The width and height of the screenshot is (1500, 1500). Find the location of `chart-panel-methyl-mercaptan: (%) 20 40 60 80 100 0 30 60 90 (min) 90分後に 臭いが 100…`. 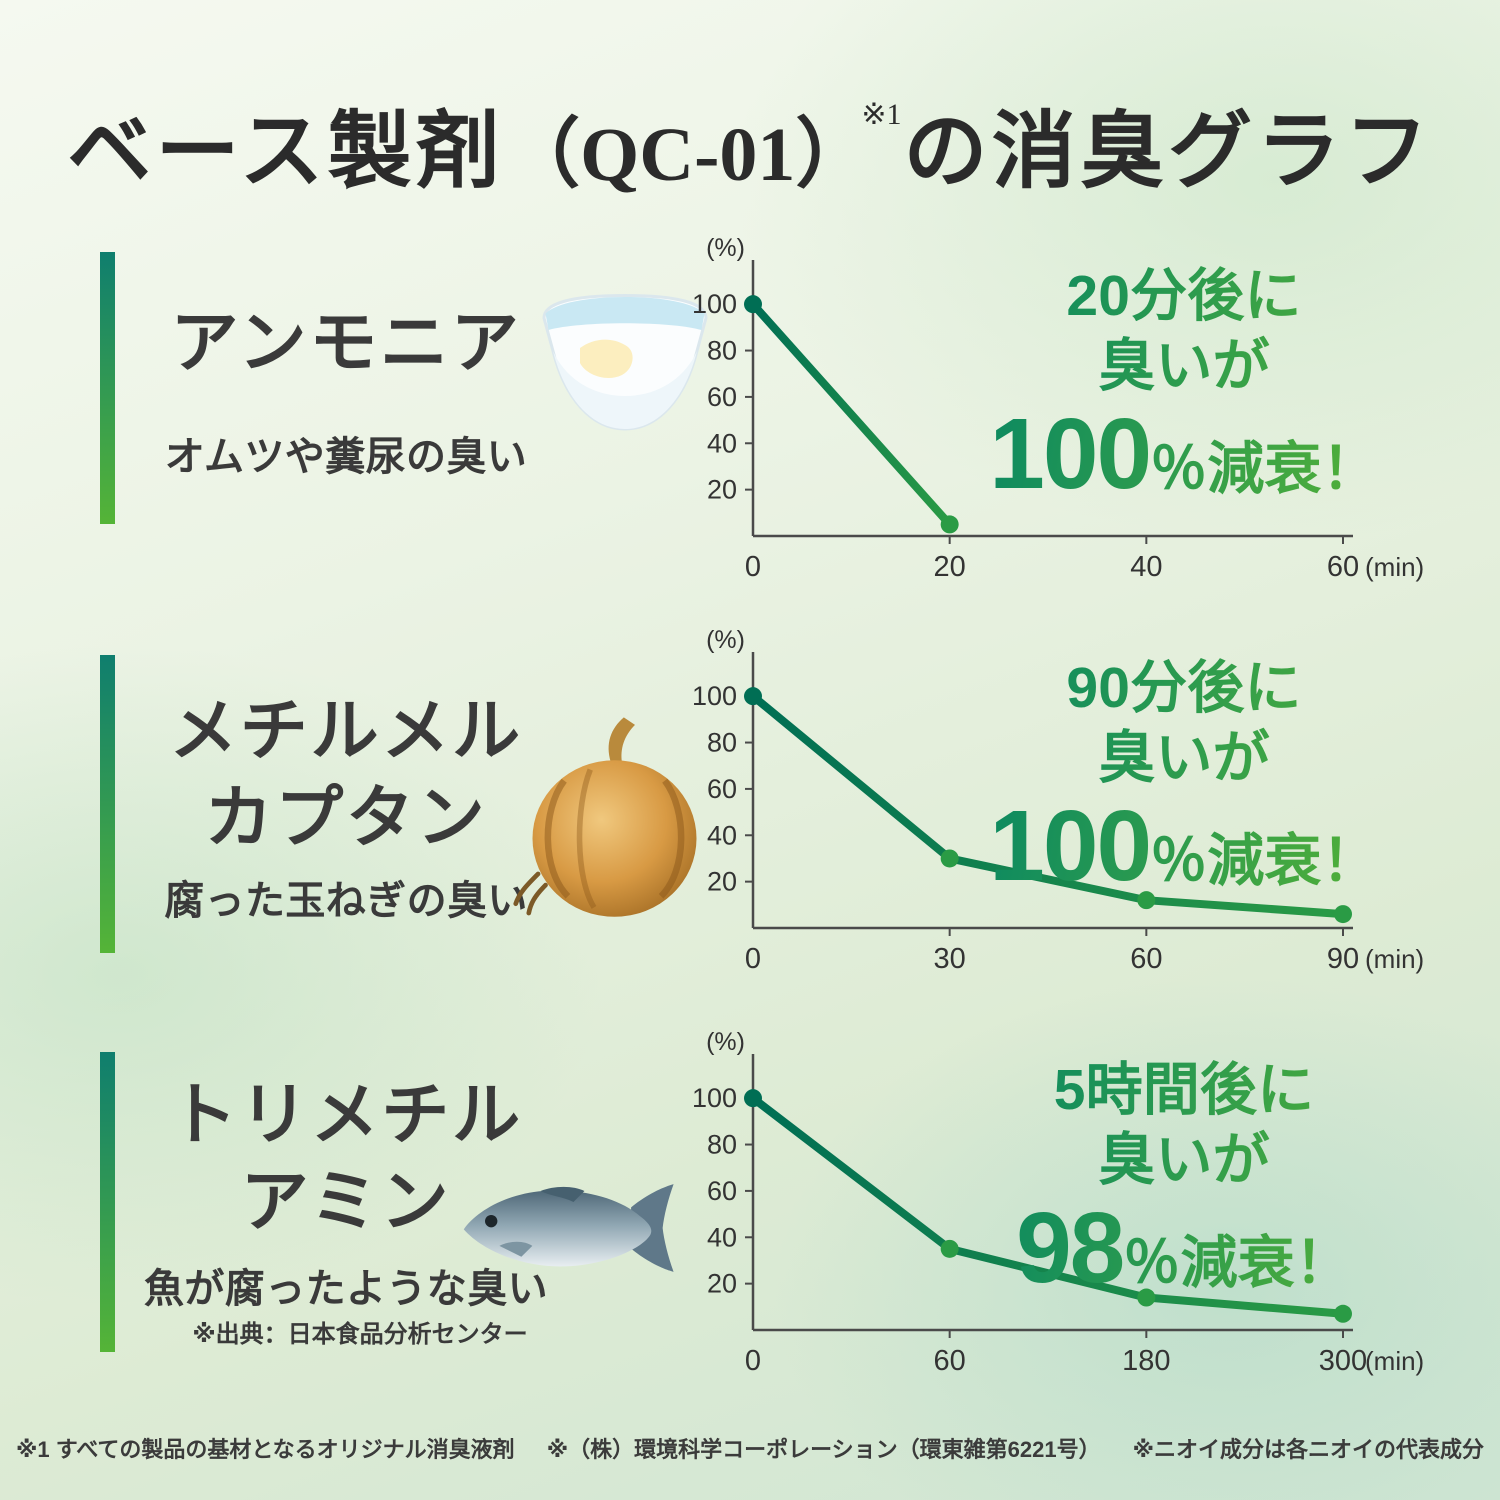

chart-panel-methyl-mercaptan: (%) 20 40 60 80 100 0 30 60 90 (min) 90分後に 臭いが 100… is located at coordinates (1053, 828).